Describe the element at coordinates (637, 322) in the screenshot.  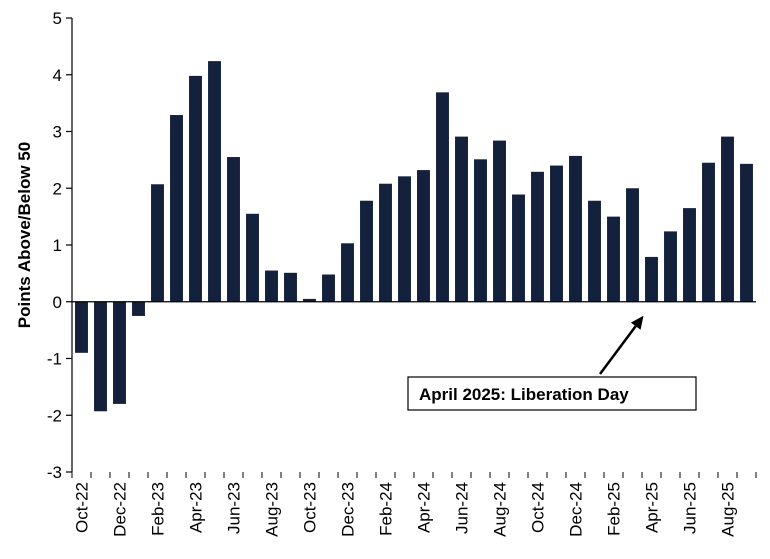
I see `annotation-arrowhead` at that location.